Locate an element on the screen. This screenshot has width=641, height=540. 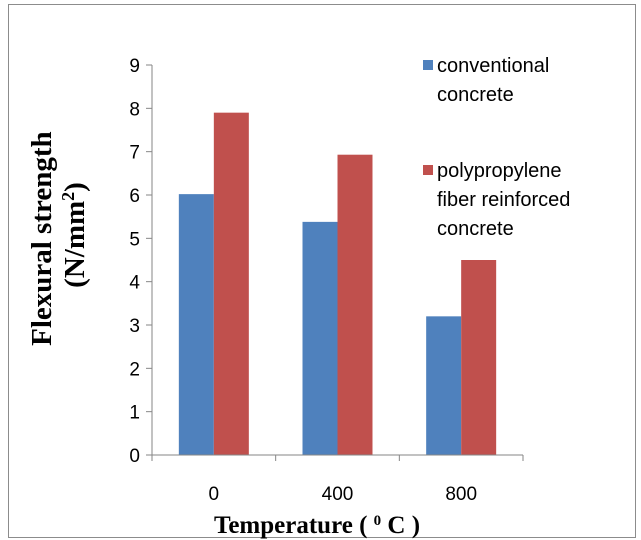
y-tick-label: 5 is located at coordinates (134, 239).